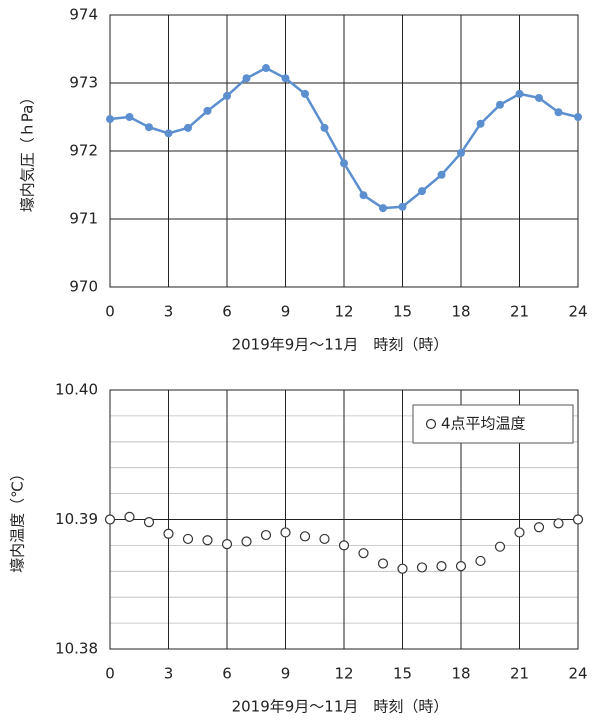 The height and width of the screenshot is (728, 600). I want to click on y-tick-label: 970, so click(83, 287).